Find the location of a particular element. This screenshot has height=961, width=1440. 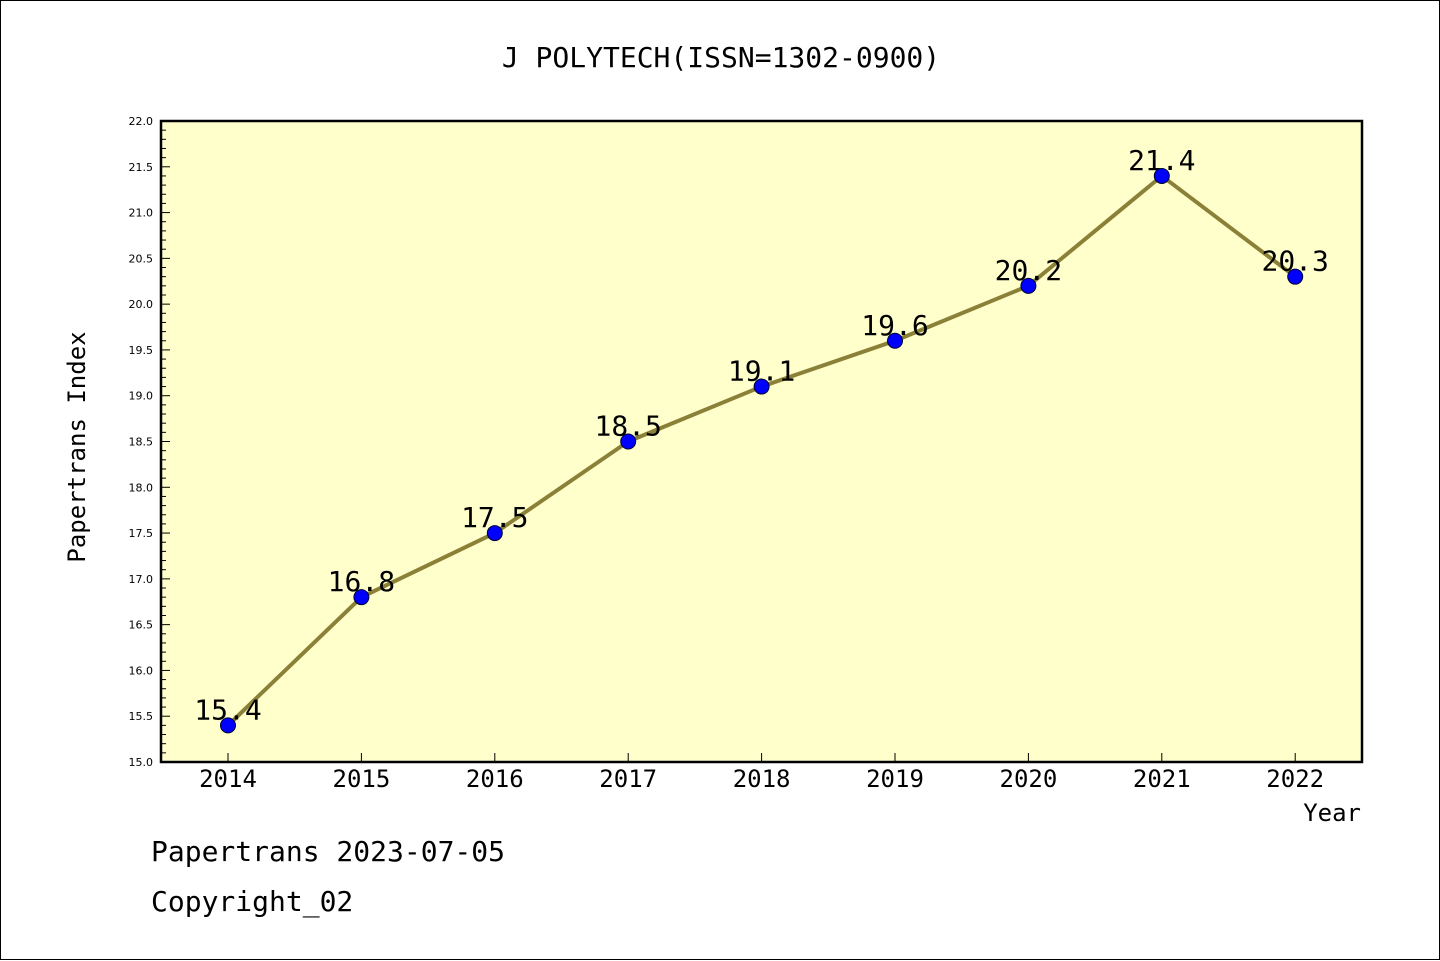

x-axis: 2014 2015 2016 2017 2018 2019 2020 2021 2022 is located at coordinates (761, 773).